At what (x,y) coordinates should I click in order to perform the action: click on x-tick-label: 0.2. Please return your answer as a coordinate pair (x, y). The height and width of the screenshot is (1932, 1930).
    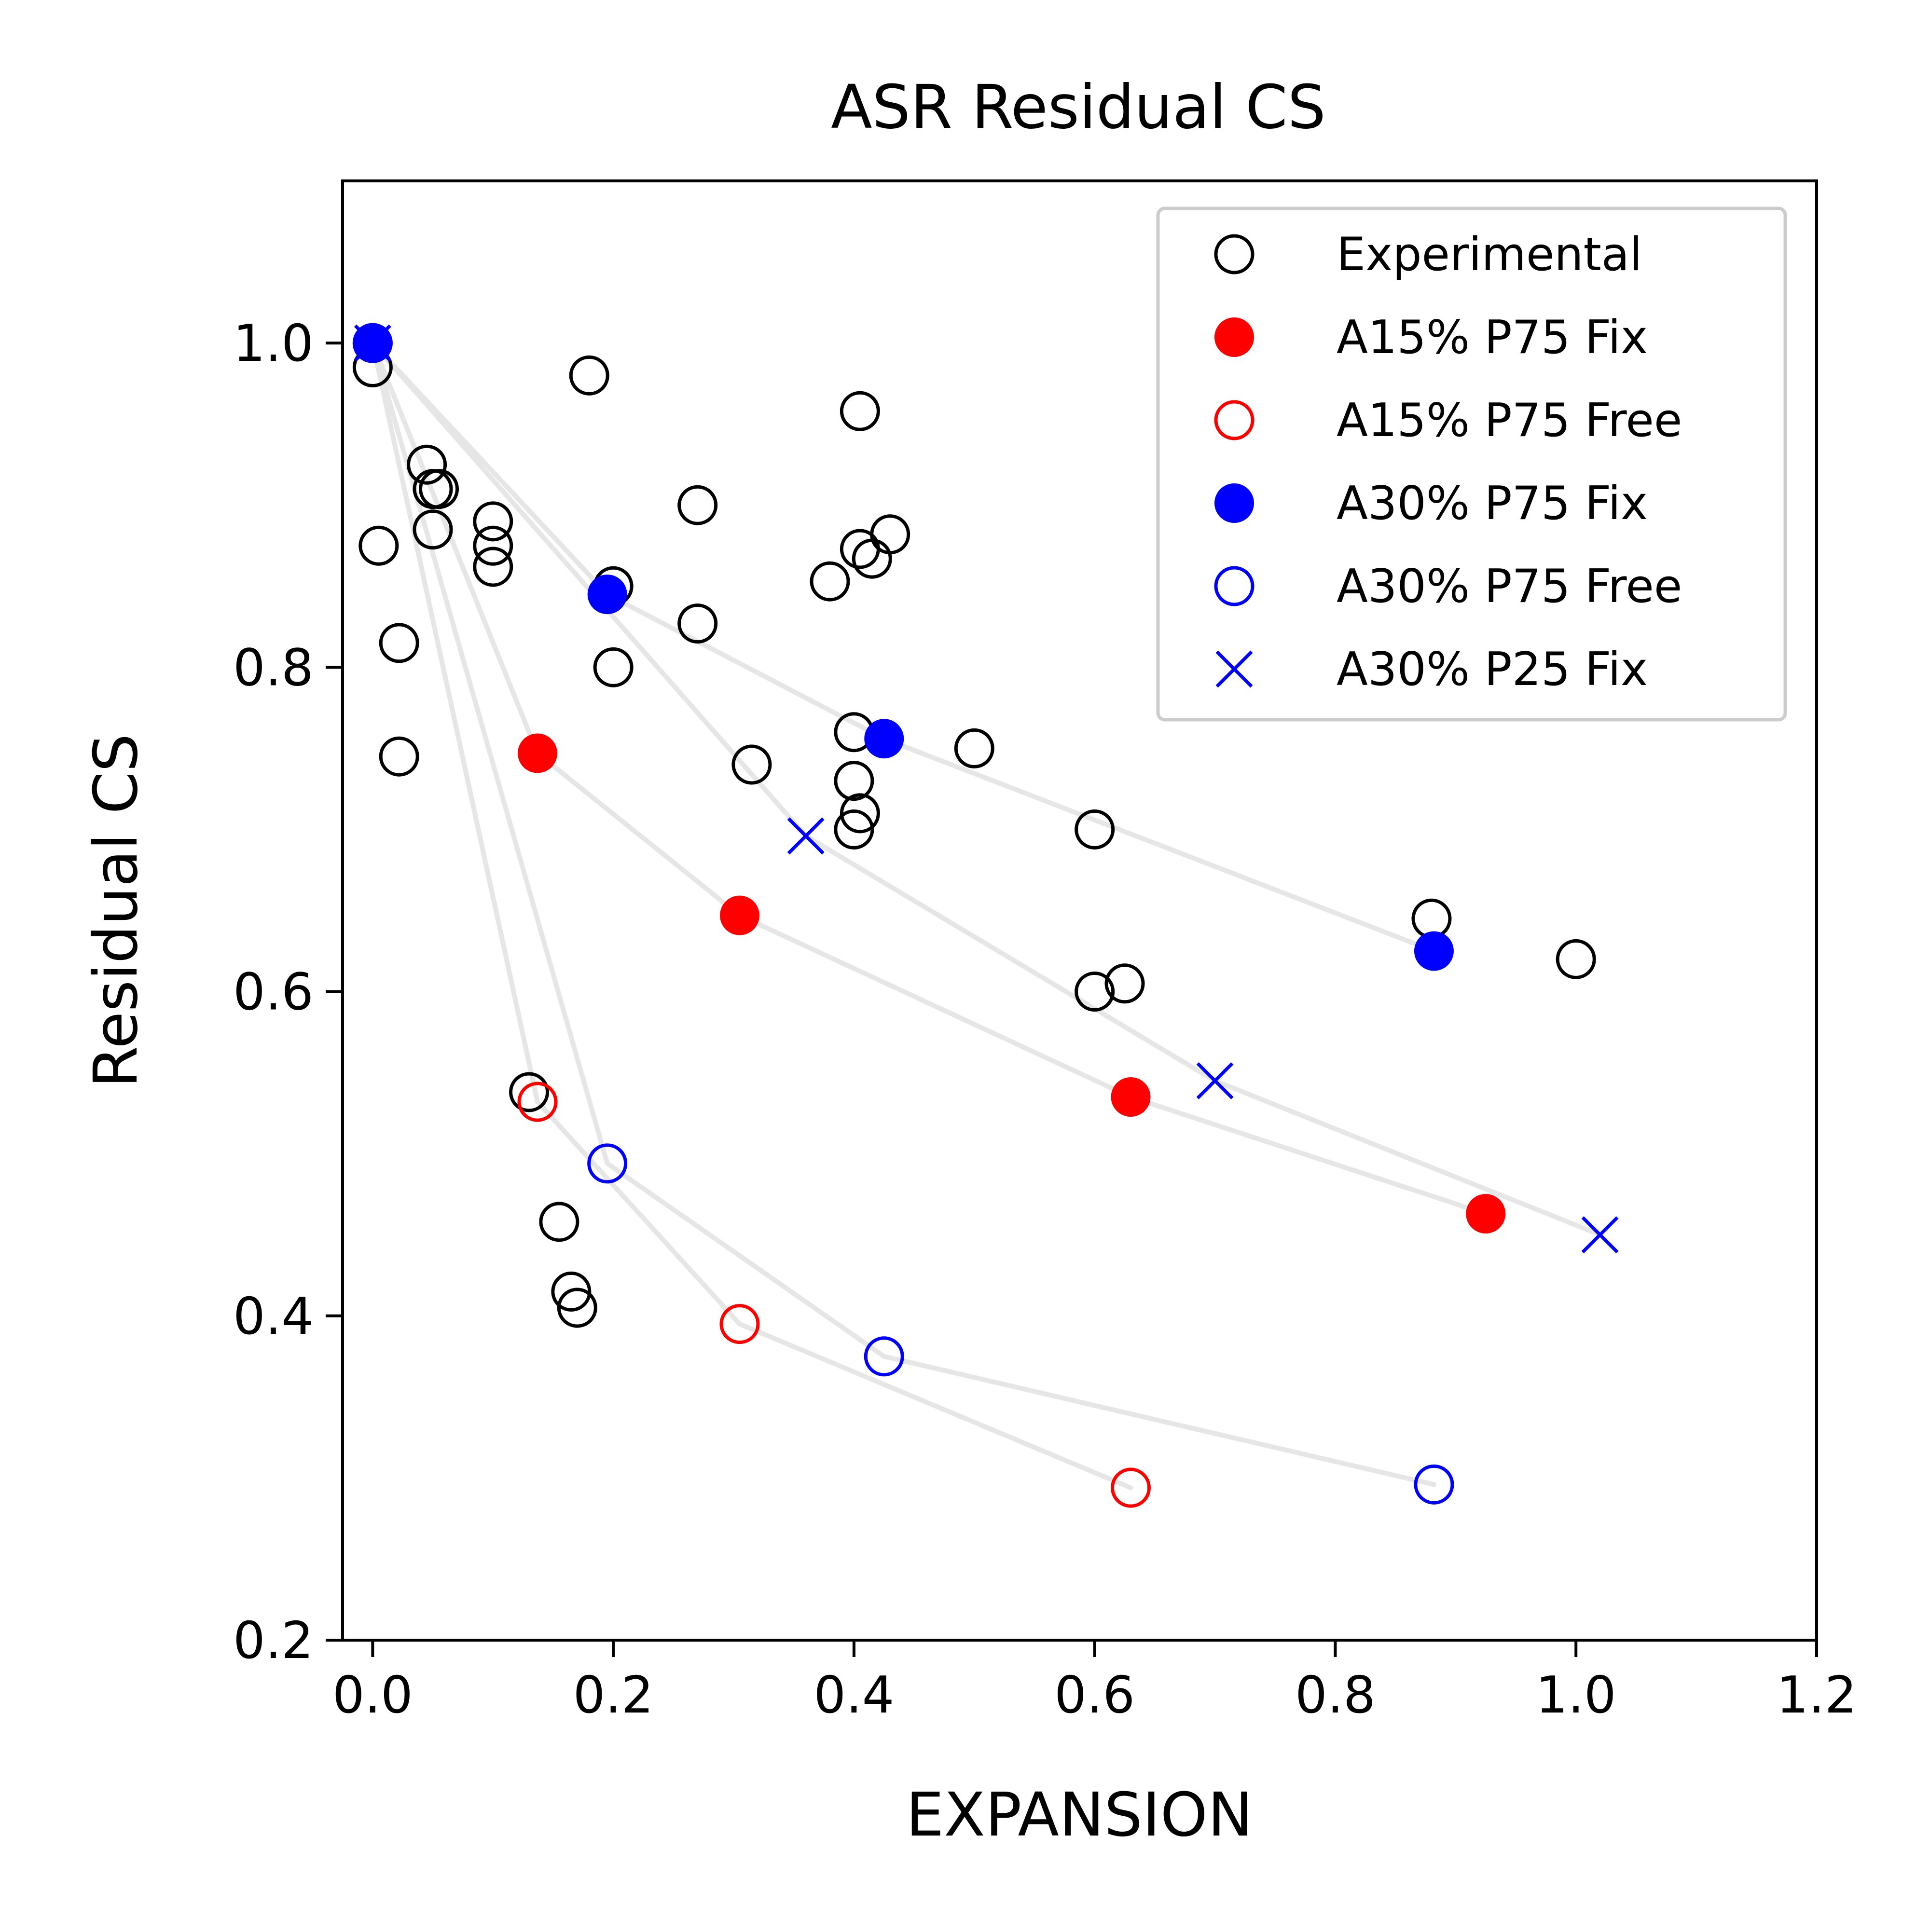
    Looking at the image, I should click on (613, 1696).